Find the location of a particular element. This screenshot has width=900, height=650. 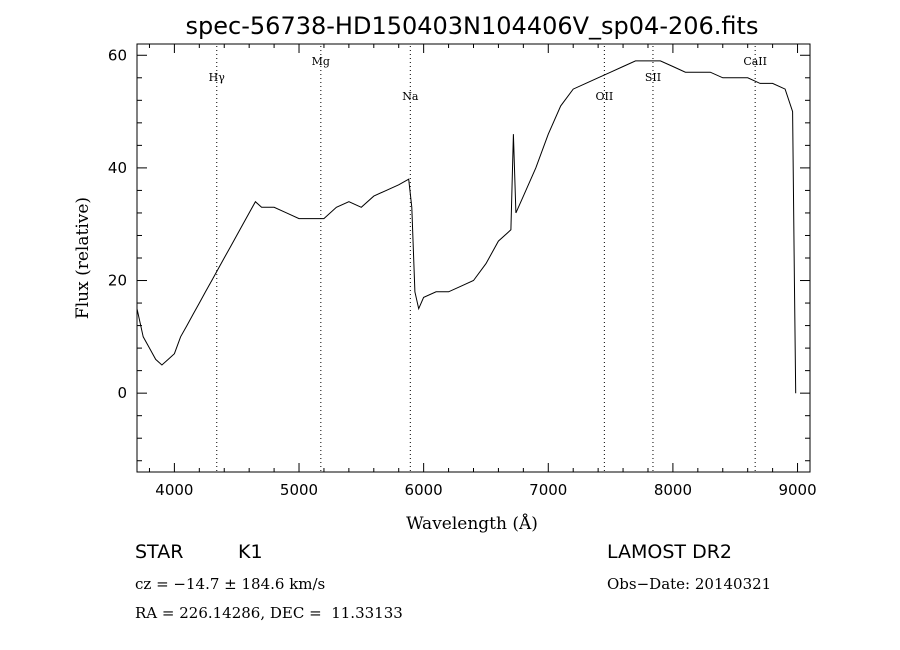

coords-text: RA = 226.14286, DEC = 11.33133 is located at coordinates (269, 613).